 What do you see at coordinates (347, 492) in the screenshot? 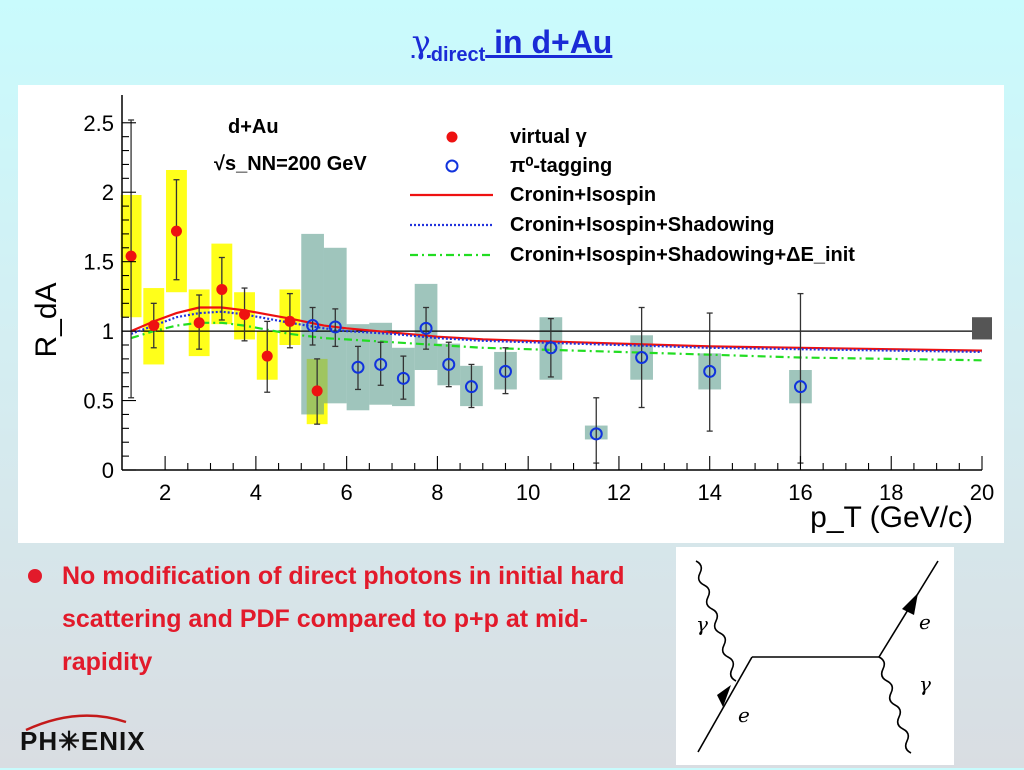
I see `x-tick-label-6: 6` at bounding box center [347, 492].